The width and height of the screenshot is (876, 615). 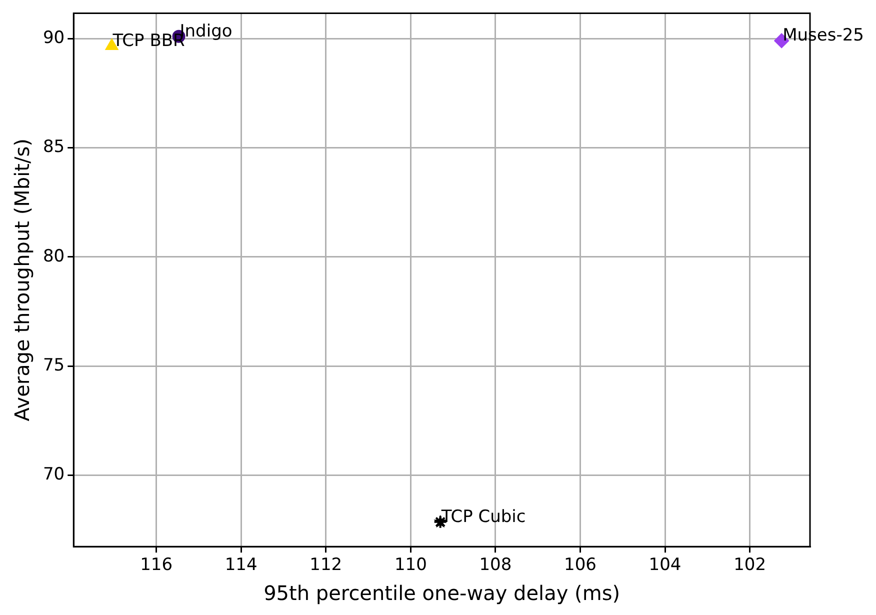 I want to click on x-tick-label: 116, so click(x=156, y=565).